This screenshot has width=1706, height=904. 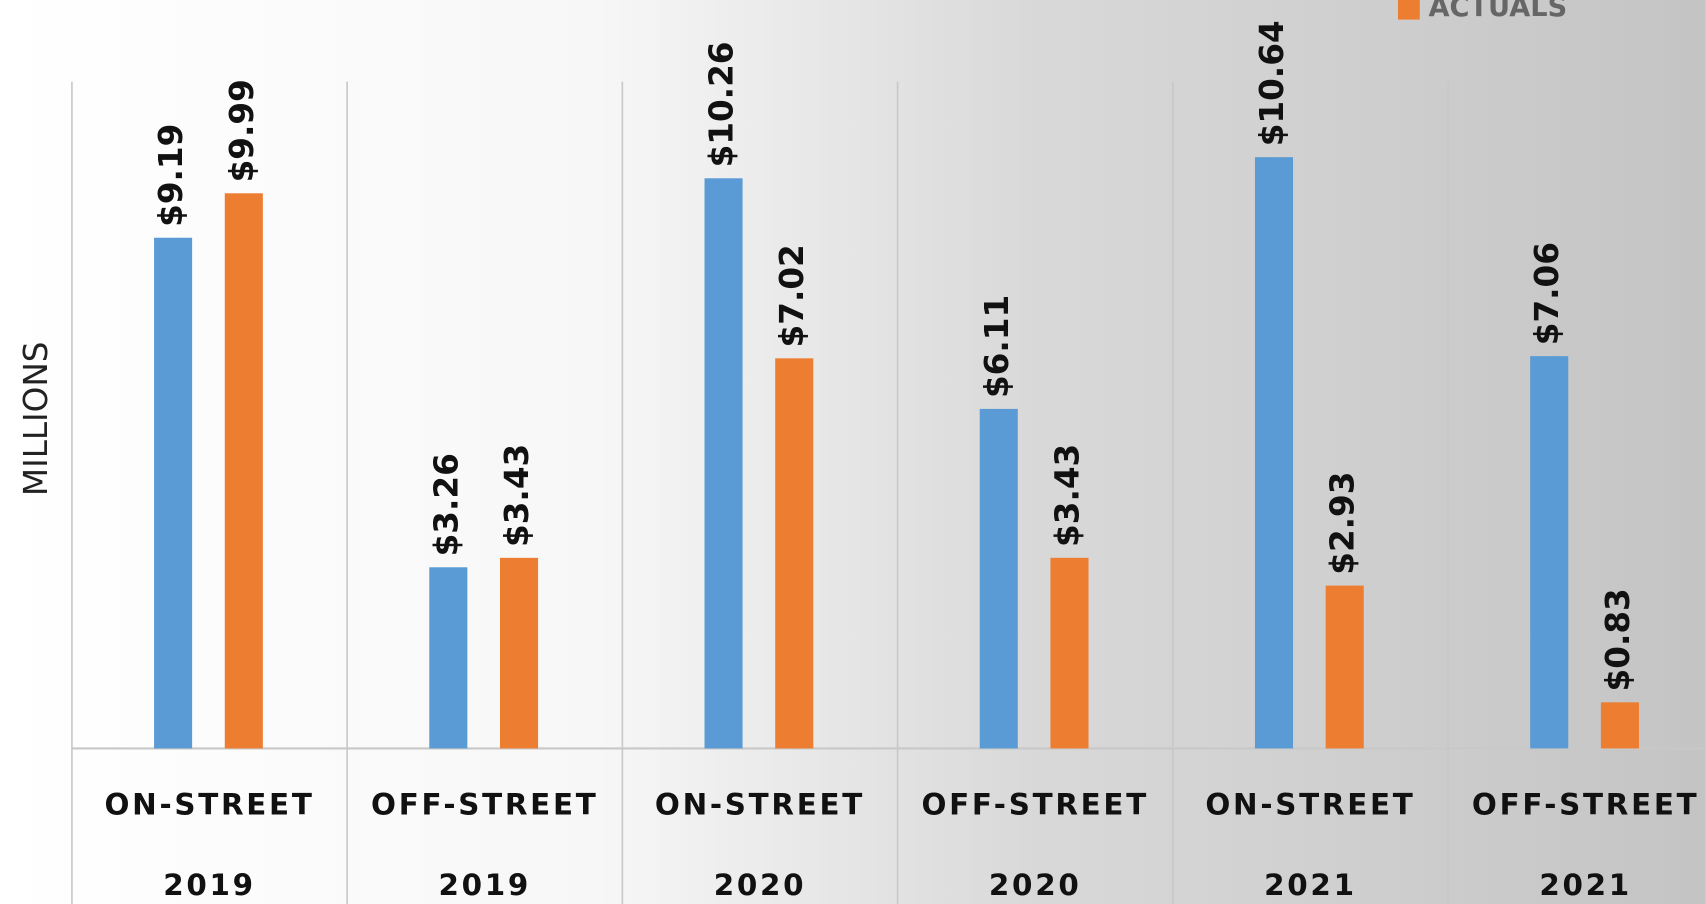 What do you see at coordinates (997, 346) in the screenshot?
I see `value-label: $6.11` at bounding box center [997, 346].